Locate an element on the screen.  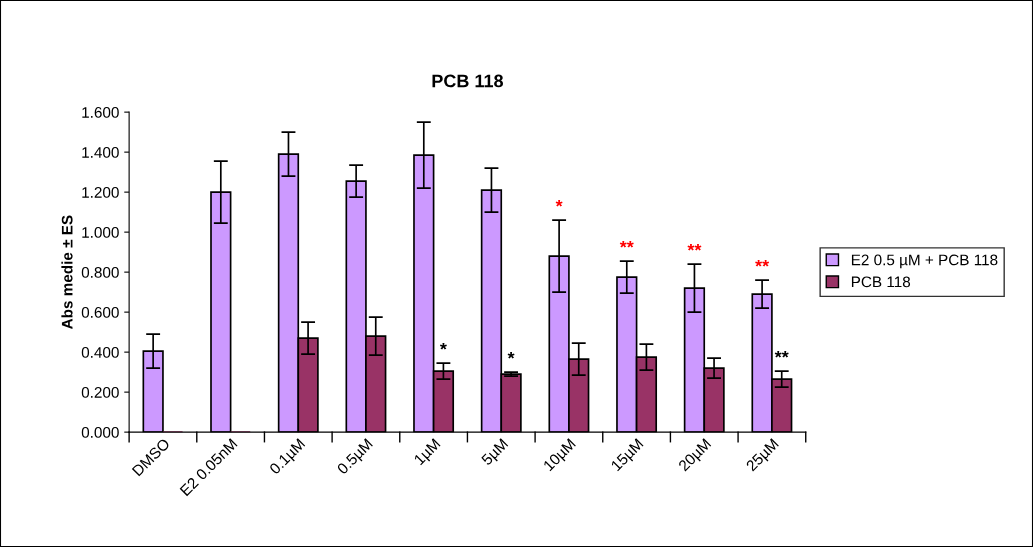
legend-label: E2 0.5 µM + PCB 118 is located at coordinates (924, 261).